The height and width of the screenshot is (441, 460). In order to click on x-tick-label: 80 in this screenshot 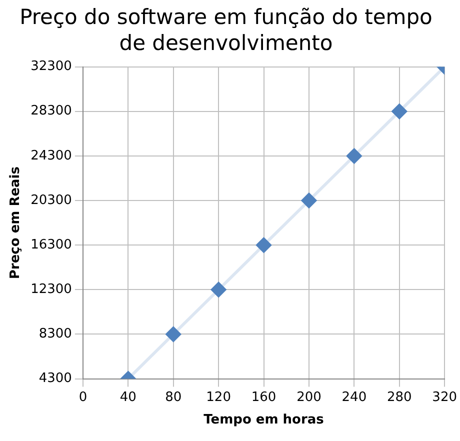, I will do `click(173, 397)`.